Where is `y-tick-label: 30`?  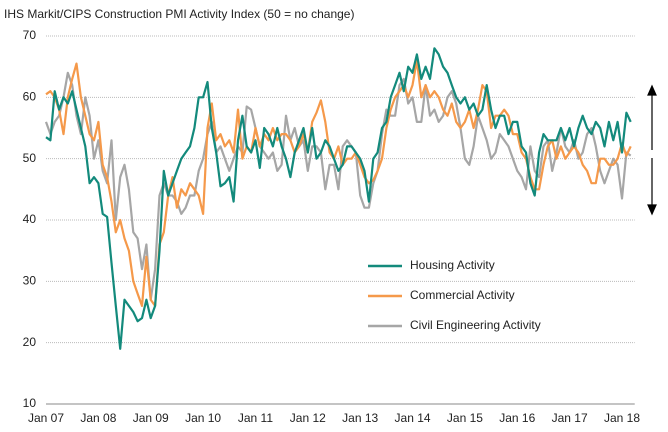 y-tick-label: 30 is located at coordinates (30, 281).